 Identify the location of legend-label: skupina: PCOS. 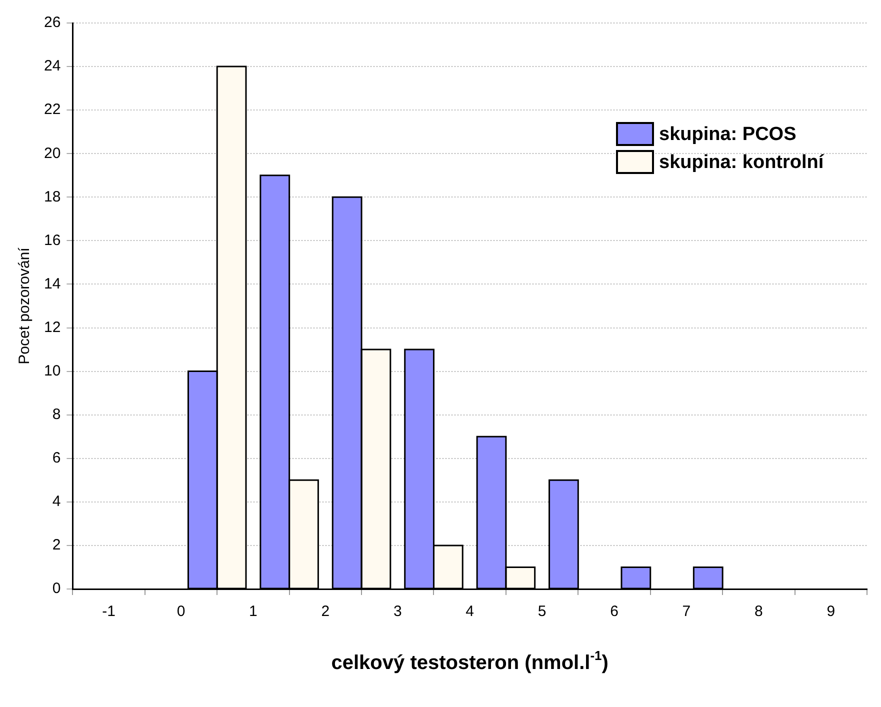
(727, 135).